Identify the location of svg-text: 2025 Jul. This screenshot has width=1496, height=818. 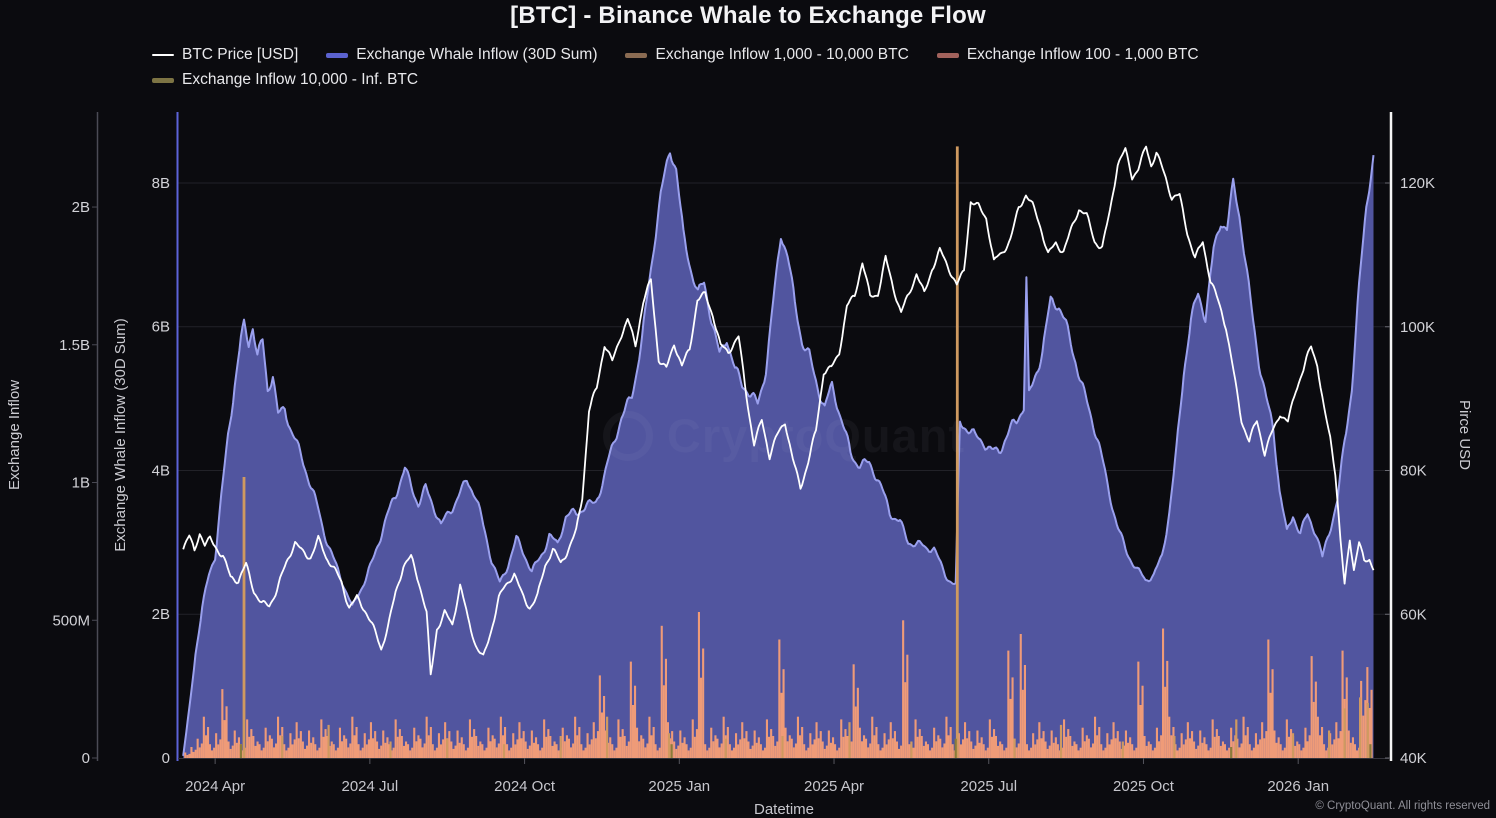
(988, 786).